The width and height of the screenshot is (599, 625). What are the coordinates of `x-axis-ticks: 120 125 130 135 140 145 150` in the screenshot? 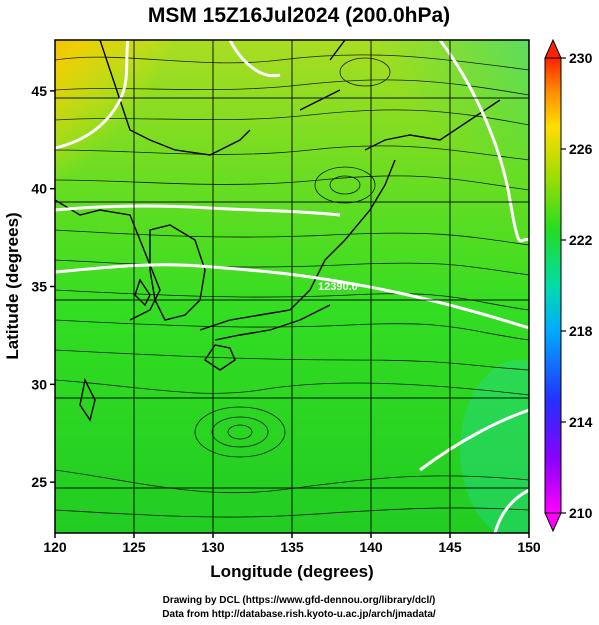 It's located at (292, 544).